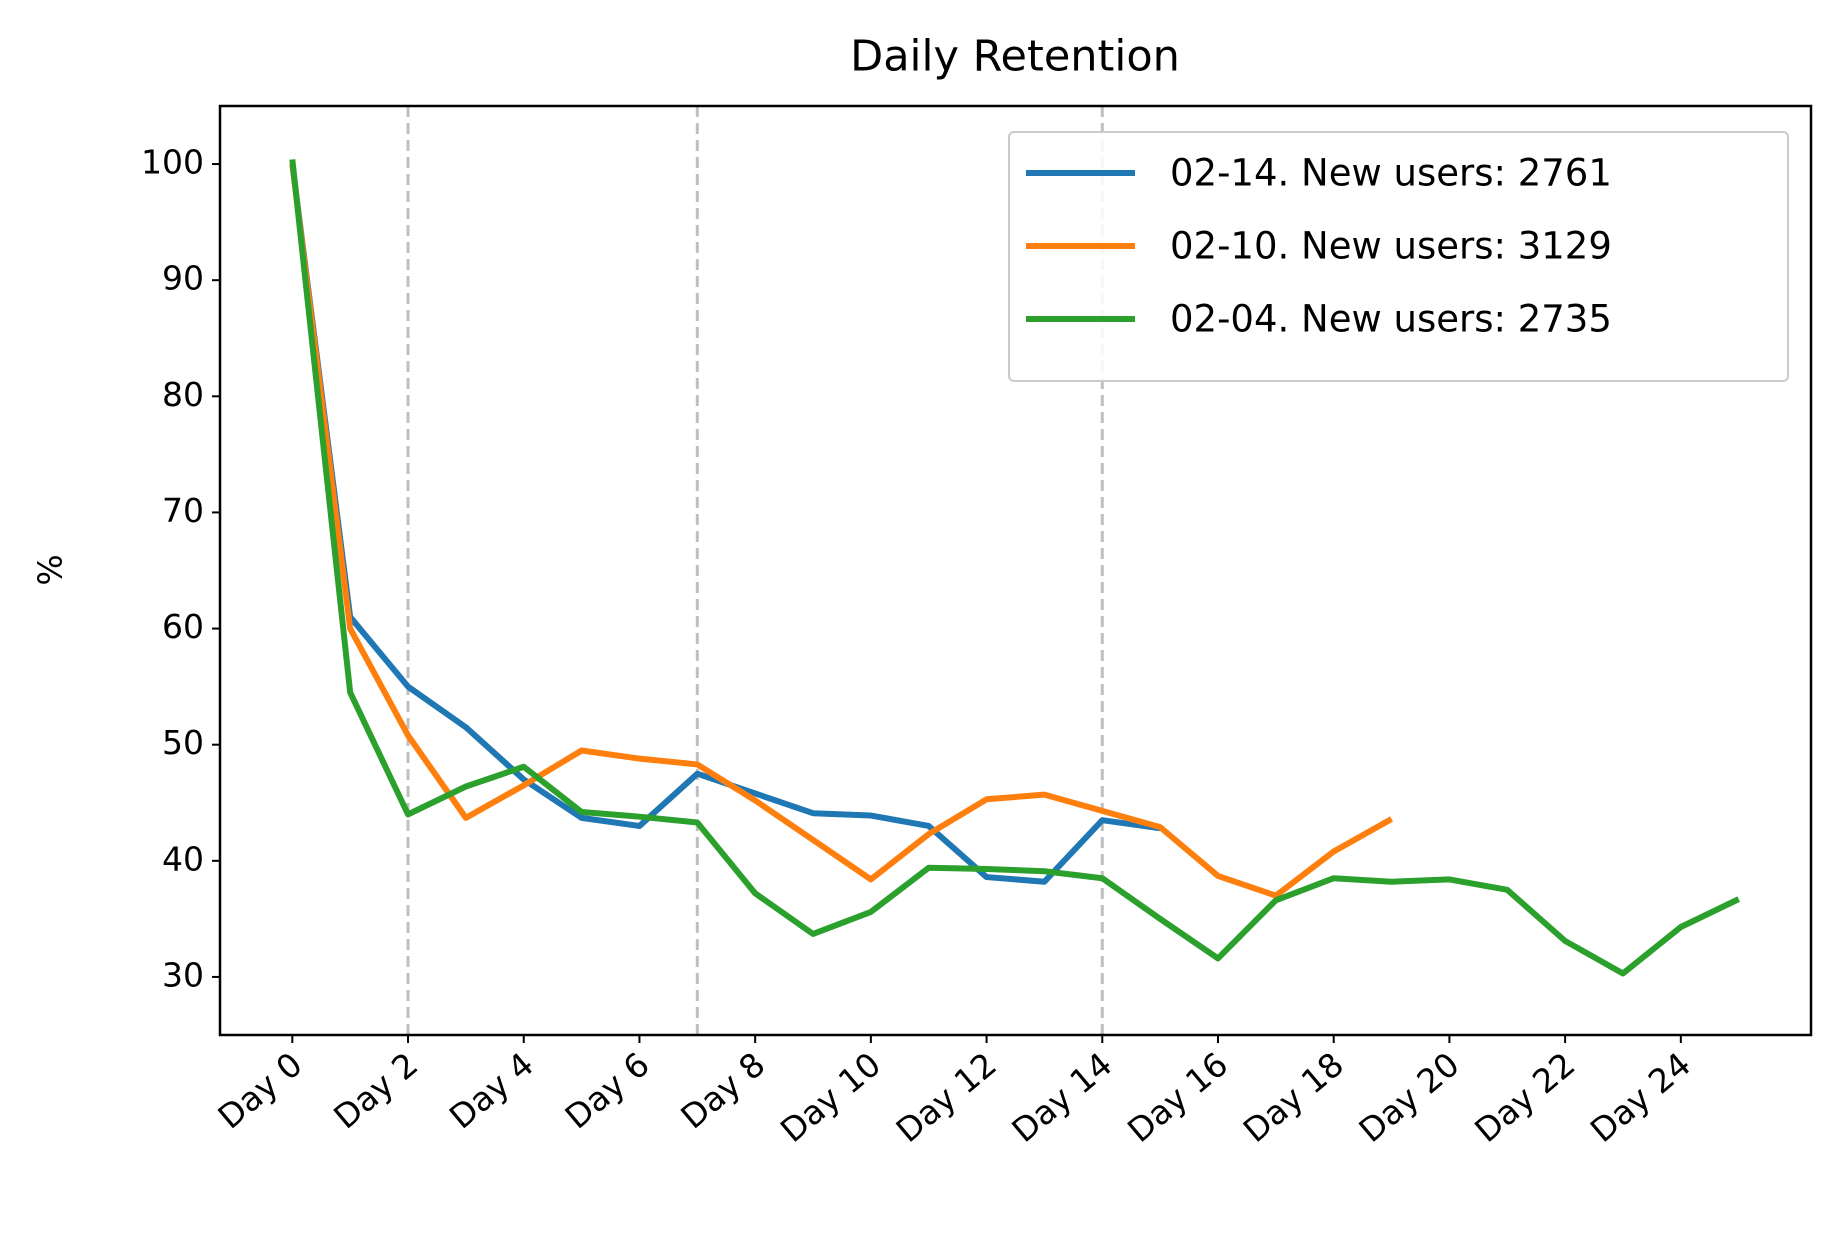 The width and height of the screenshot is (1835, 1239). What do you see at coordinates (1391, 173) in the screenshot?
I see `legend-label: 02-14. New users: 2761` at bounding box center [1391, 173].